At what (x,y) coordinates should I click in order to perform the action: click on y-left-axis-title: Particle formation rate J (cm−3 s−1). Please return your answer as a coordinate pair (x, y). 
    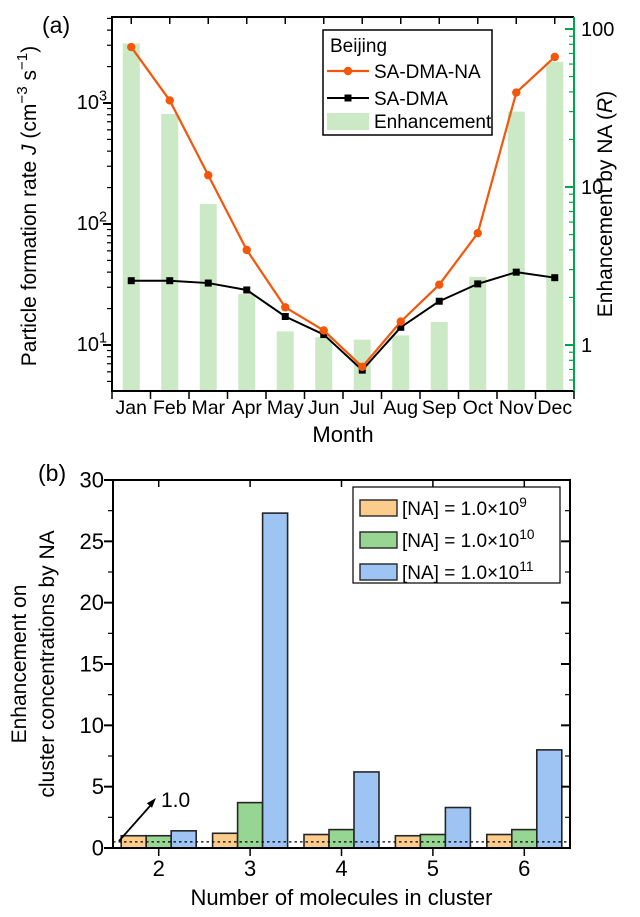
    Looking at the image, I should click on (27, 206).